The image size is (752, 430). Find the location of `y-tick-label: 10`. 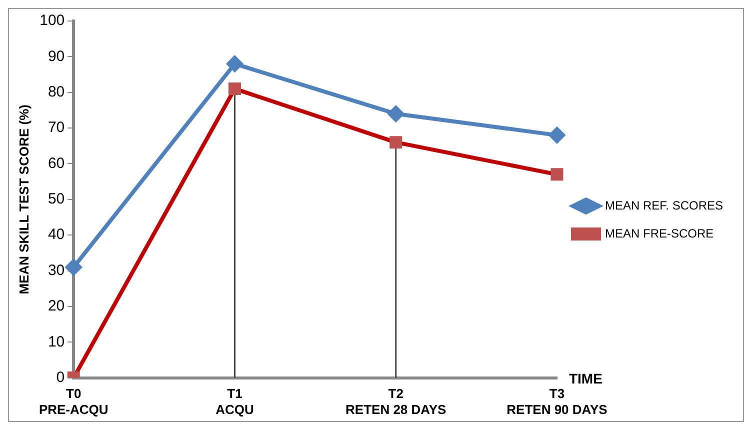

y-tick-label: 10 is located at coordinates (56, 341).